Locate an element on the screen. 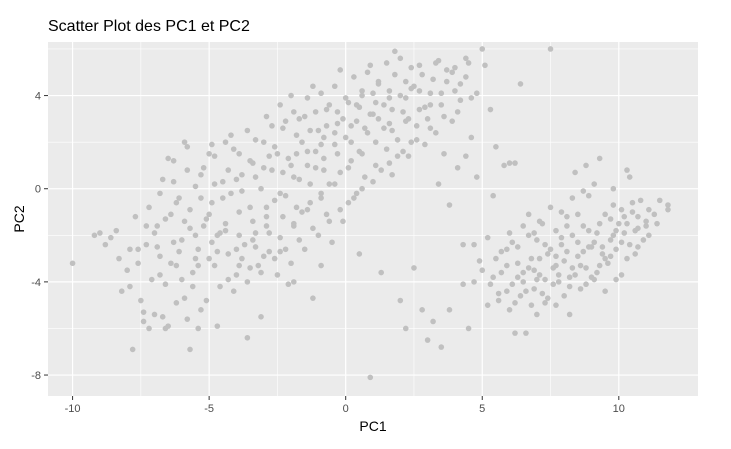 The height and width of the screenshot is (449, 731). x-axis-title: PC1 is located at coordinates (372, 426).